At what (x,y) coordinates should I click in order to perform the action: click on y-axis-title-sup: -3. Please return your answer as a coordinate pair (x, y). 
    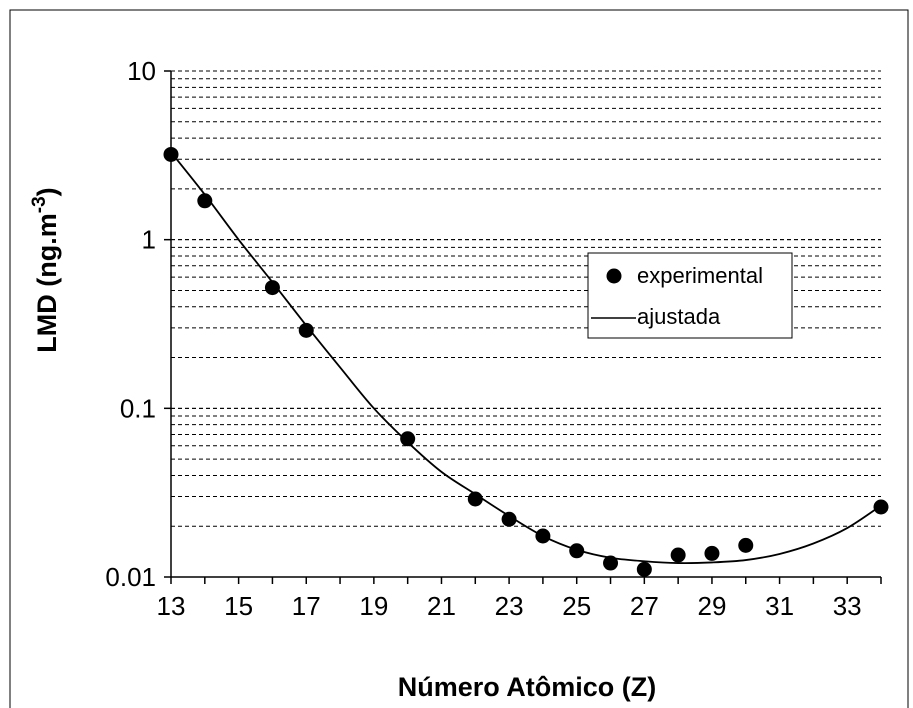
    Looking at the image, I should click on (39, 204).